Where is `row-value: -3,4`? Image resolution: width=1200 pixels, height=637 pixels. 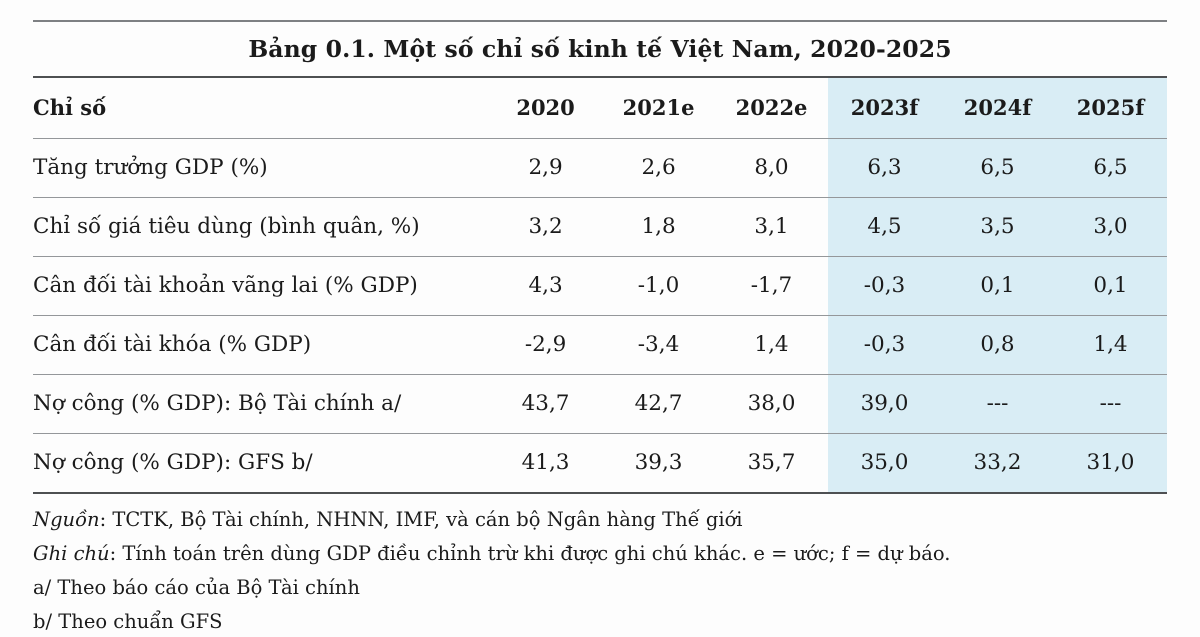 row-value: -3,4 is located at coordinates (658, 344).